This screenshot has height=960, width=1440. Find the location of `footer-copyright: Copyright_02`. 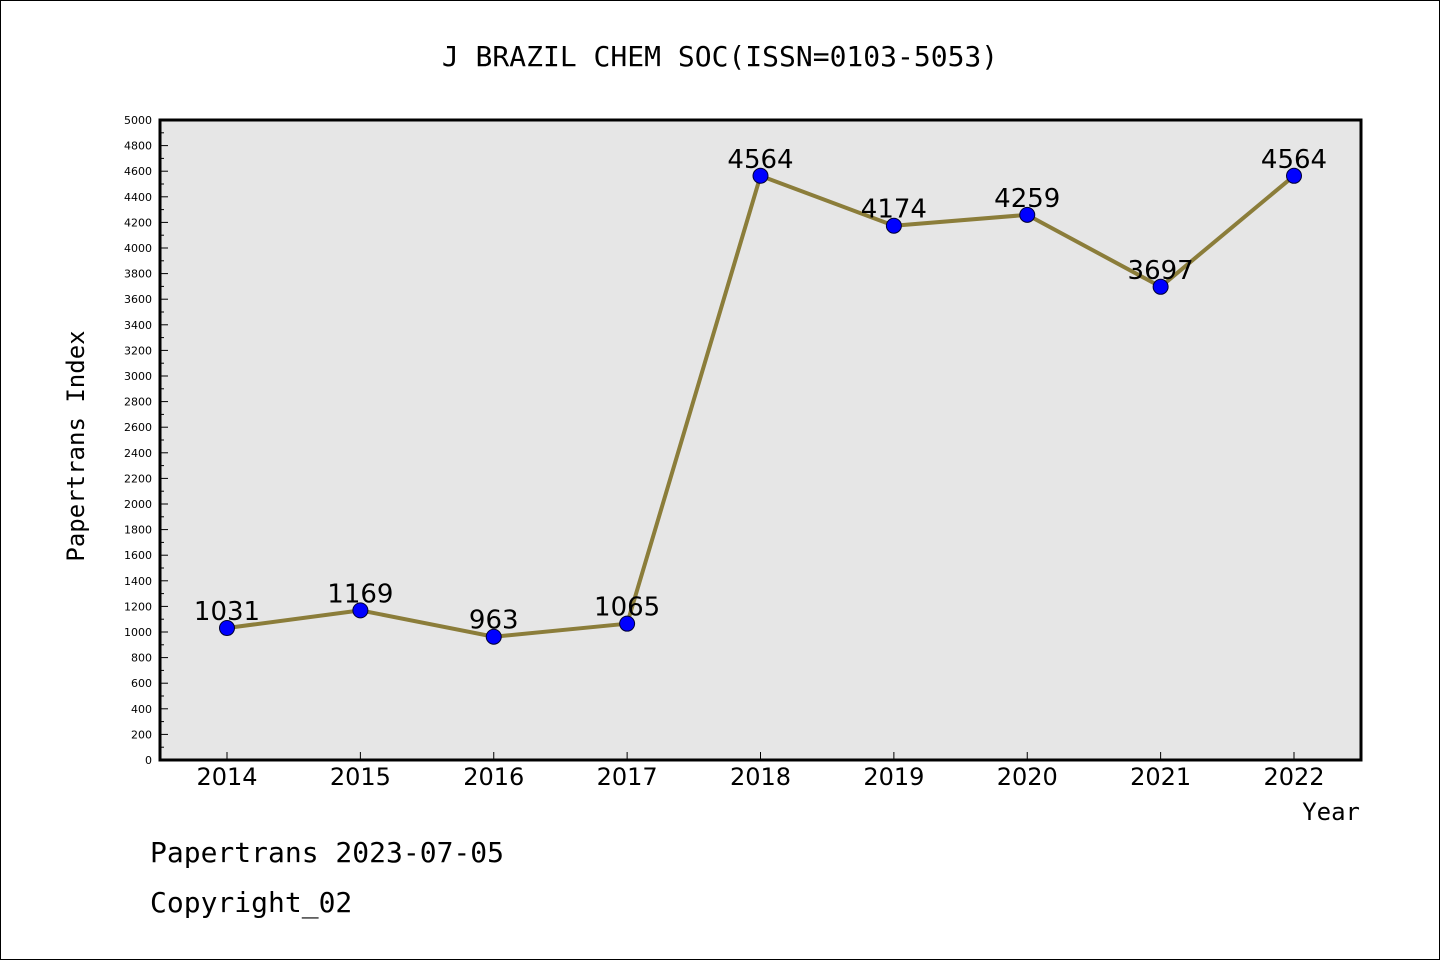

footer-copyright: Copyright_02 is located at coordinates (251, 902).